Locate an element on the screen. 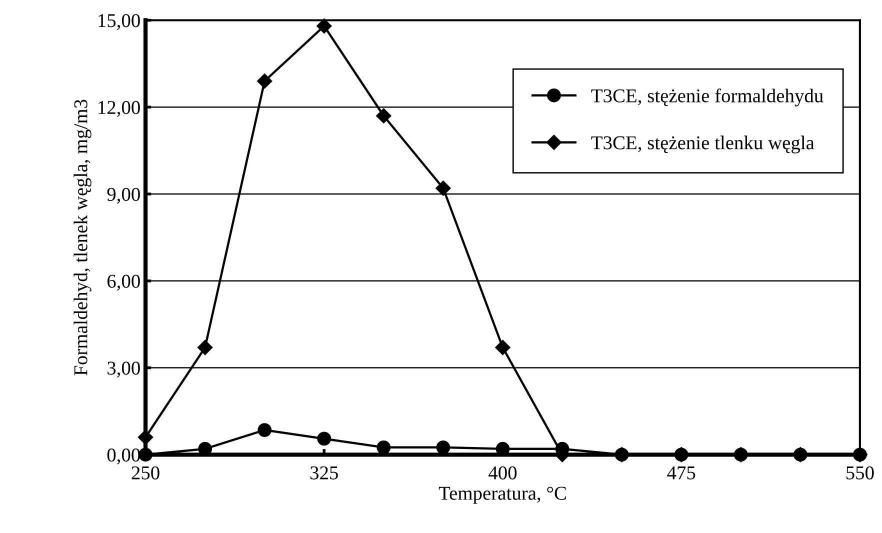 Image resolution: width=882 pixels, height=533 pixels. y-tick-label: 6,00 is located at coordinates (123, 282).